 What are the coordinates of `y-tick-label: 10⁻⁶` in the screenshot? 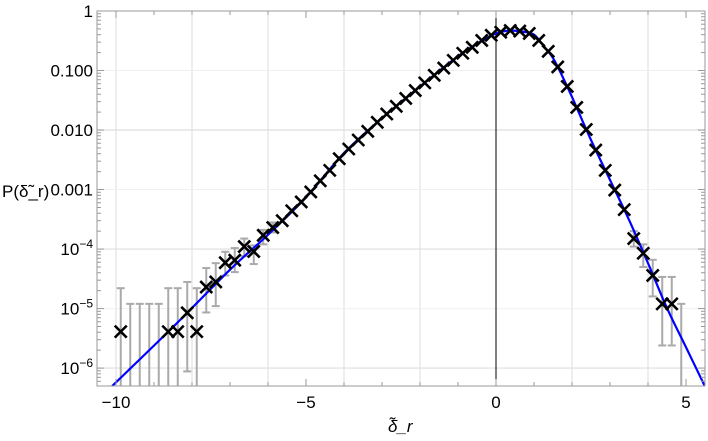 It's located at (76, 367).